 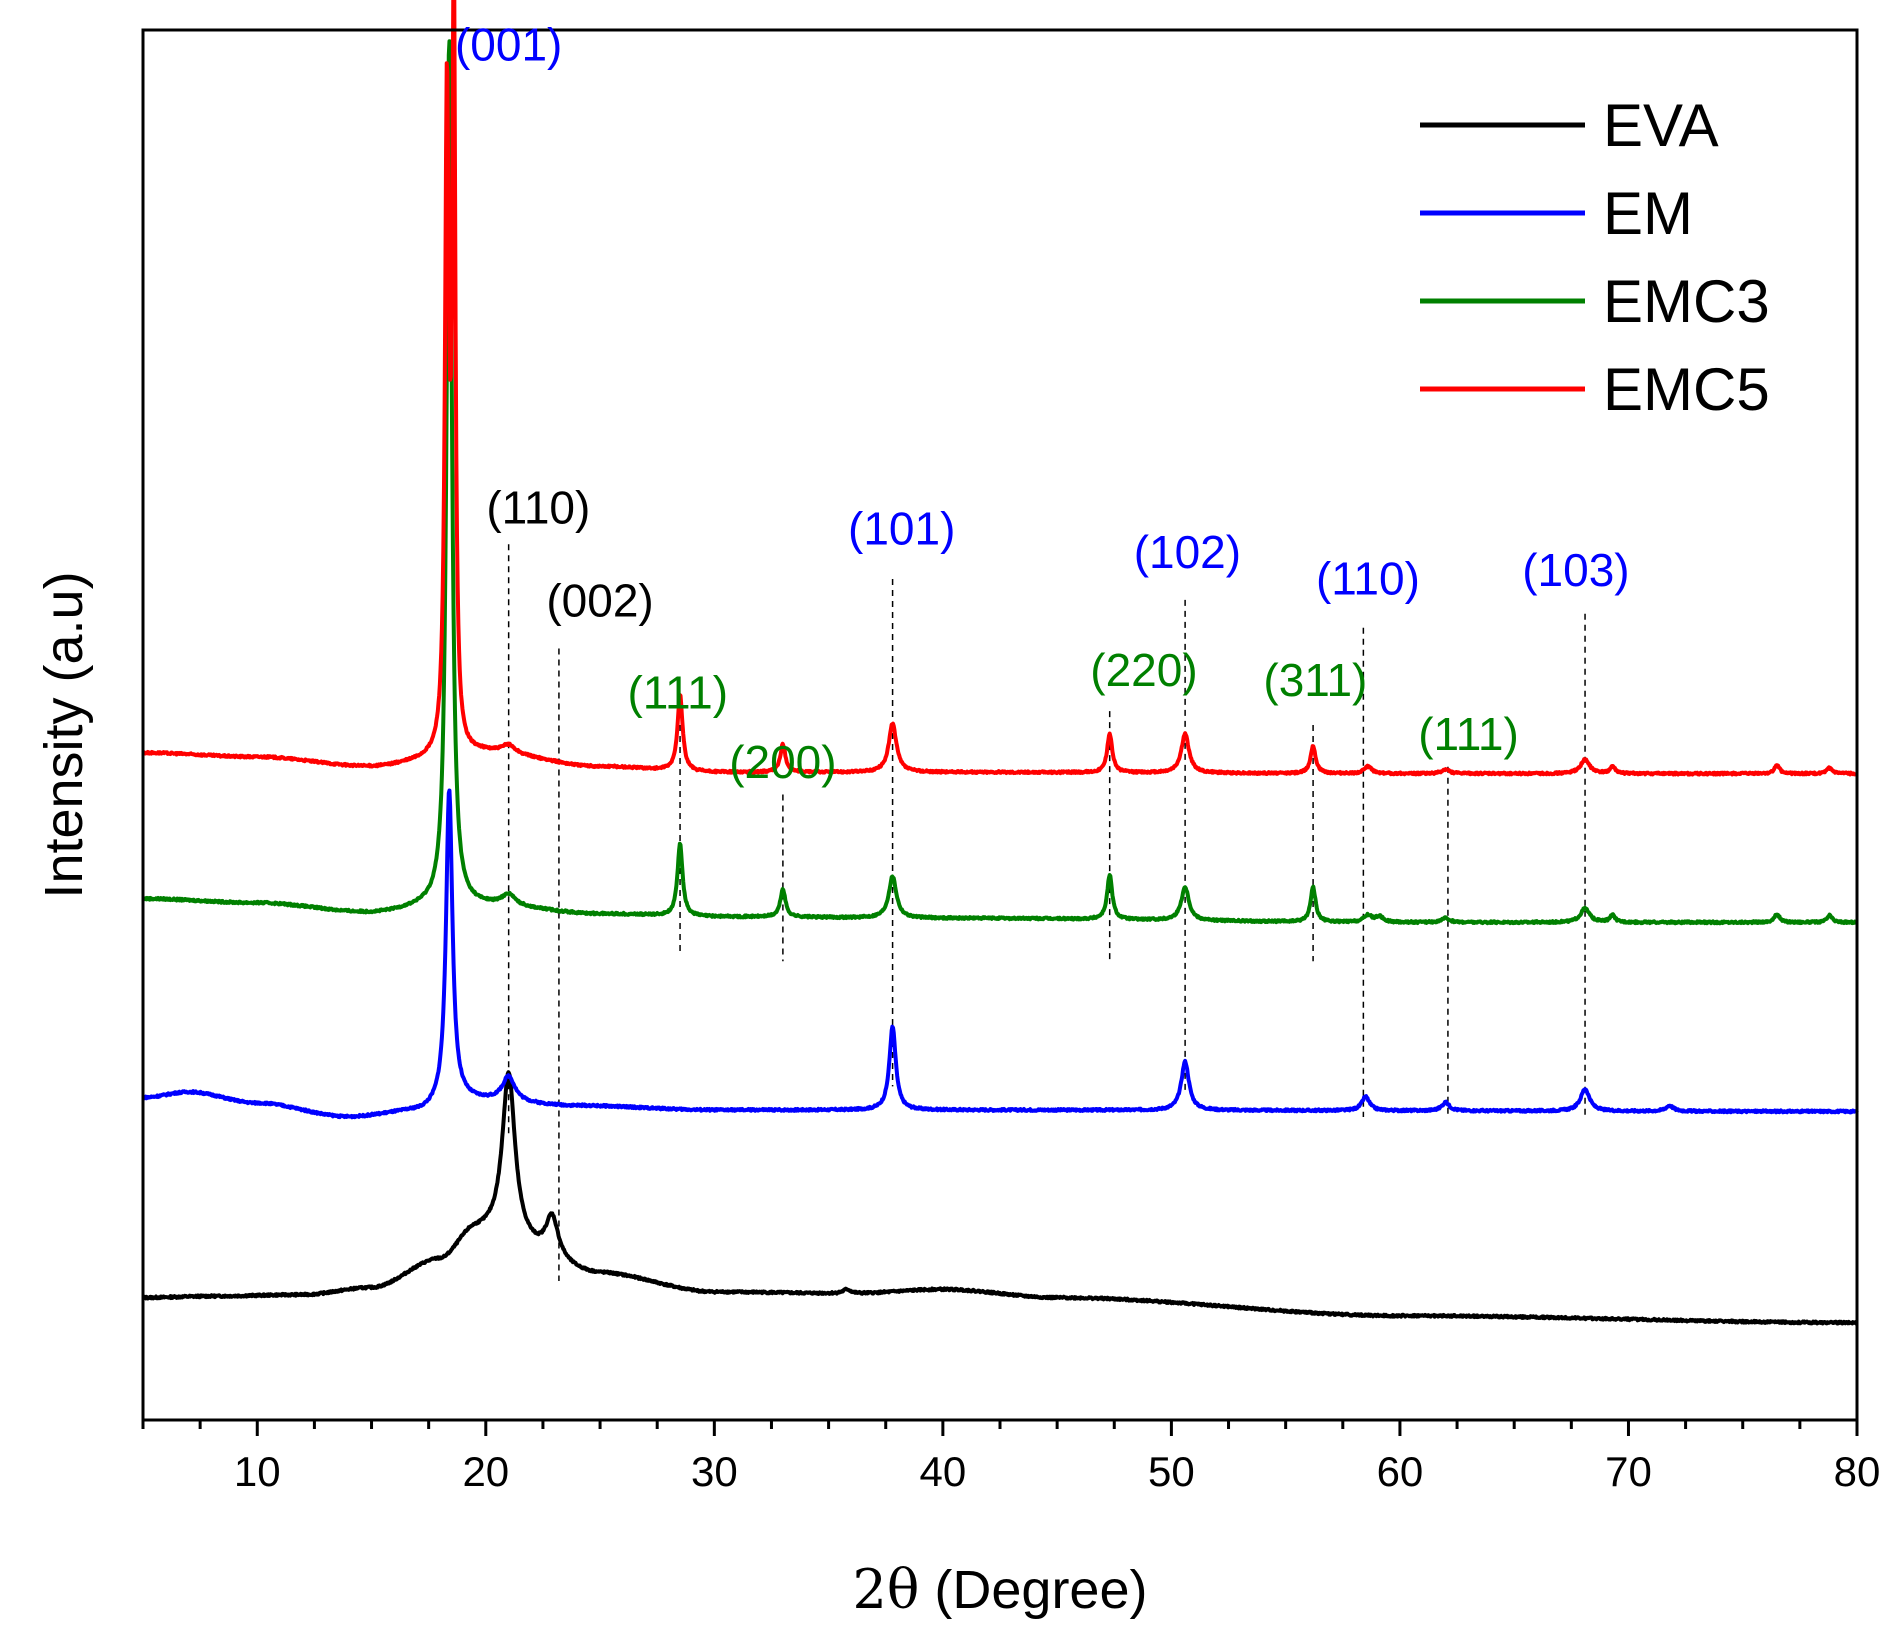 I want to click on peak-label-cu-311: (311), so click(x=1315, y=680).